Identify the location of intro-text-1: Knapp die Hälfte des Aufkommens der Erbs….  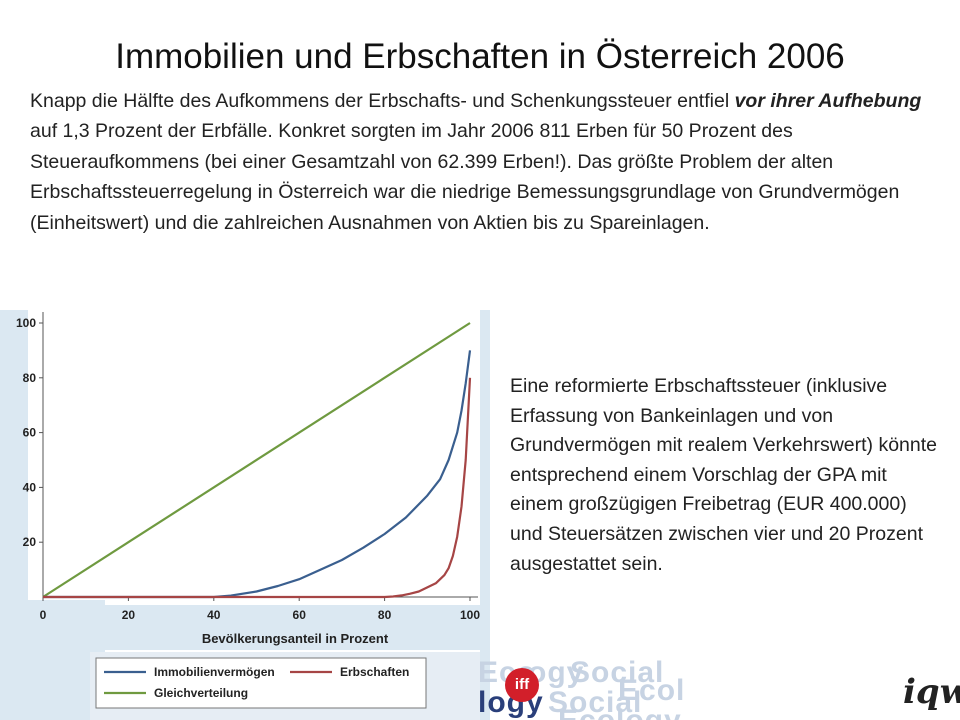
(382, 101).